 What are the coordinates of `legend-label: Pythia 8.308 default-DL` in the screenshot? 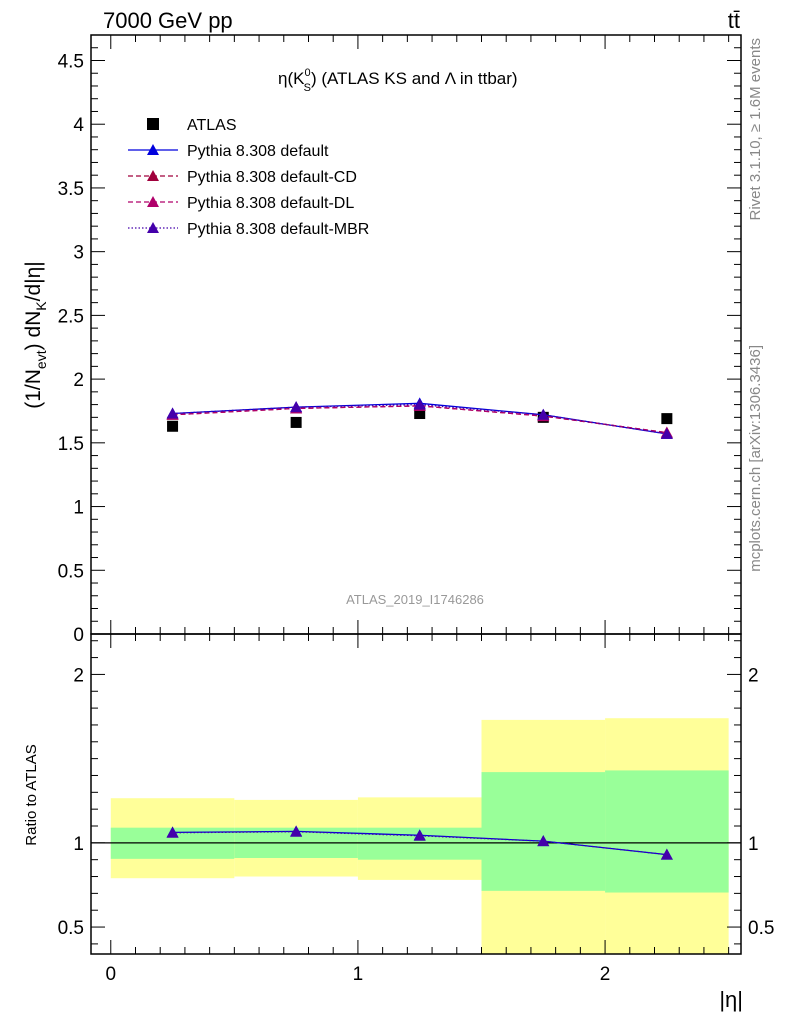 It's located at (270, 203).